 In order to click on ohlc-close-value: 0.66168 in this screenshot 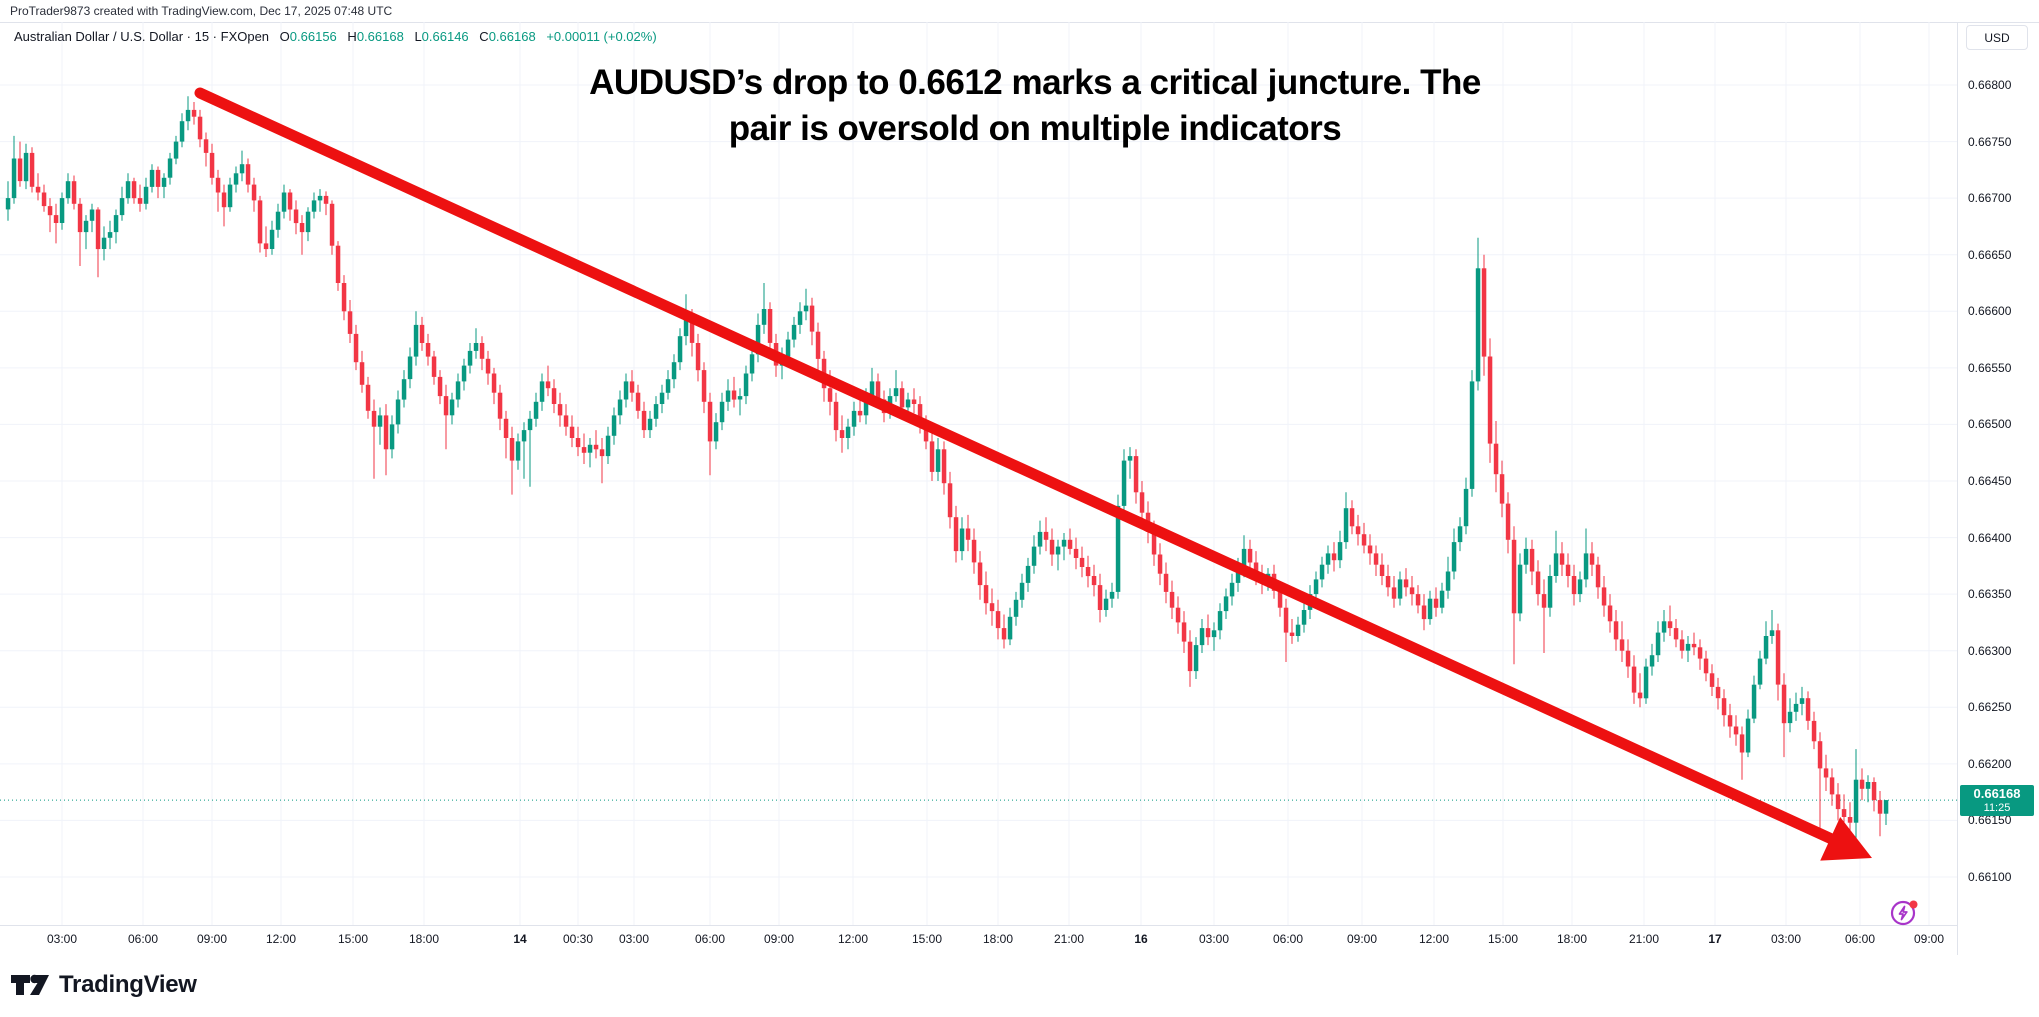, I will do `click(512, 36)`.